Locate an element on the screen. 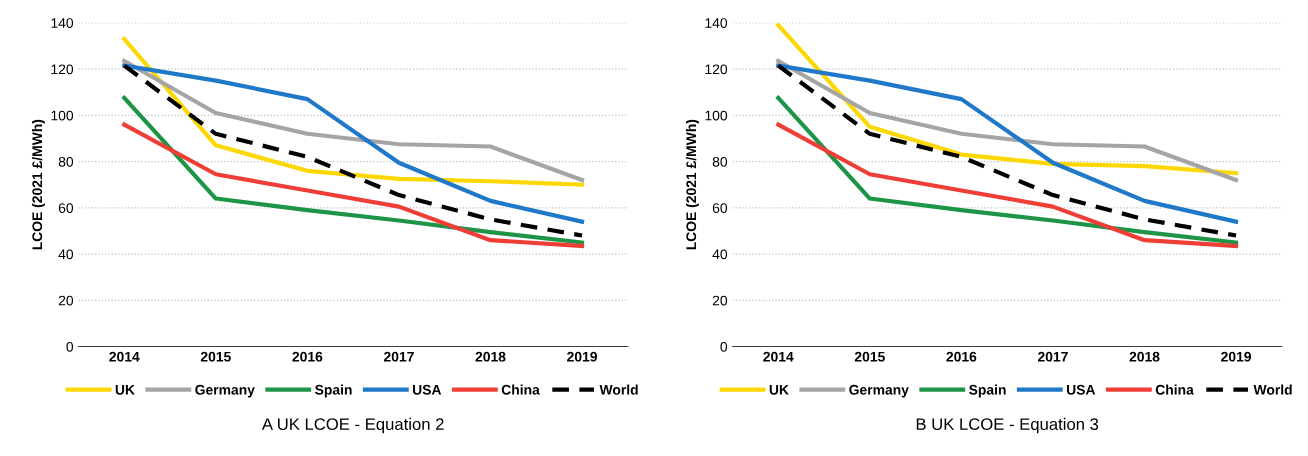  text: A UK LCOE - Equation 2 is located at coordinates (352, 425).